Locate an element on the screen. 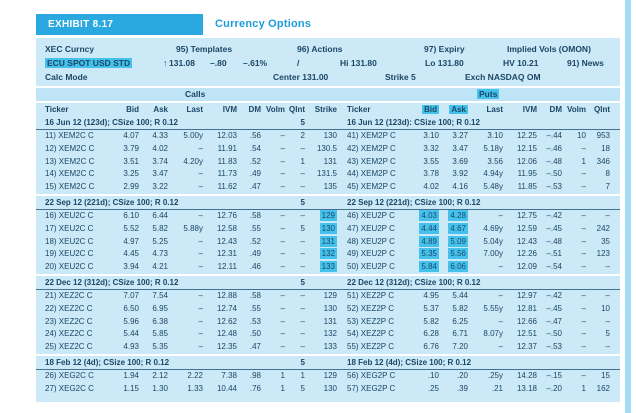 The width and height of the screenshot is (636, 413). put-qint: 8 is located at coordinates (607, 174).